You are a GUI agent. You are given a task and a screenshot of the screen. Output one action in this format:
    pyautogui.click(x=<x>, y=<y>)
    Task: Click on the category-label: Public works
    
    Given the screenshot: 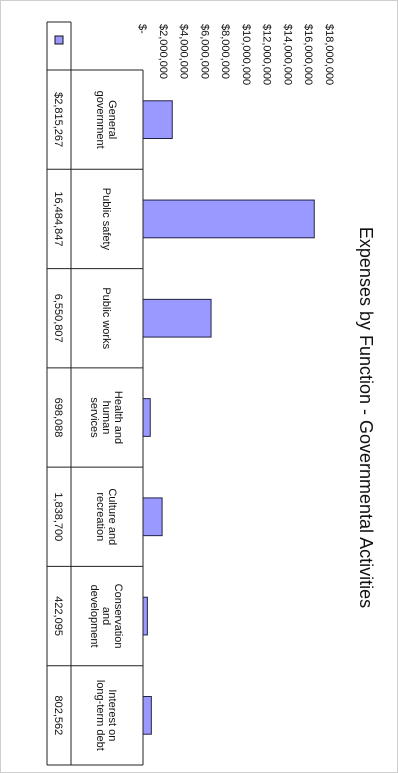 What is the action you would take?
    pyautogui.click(x=106, y=318)
    